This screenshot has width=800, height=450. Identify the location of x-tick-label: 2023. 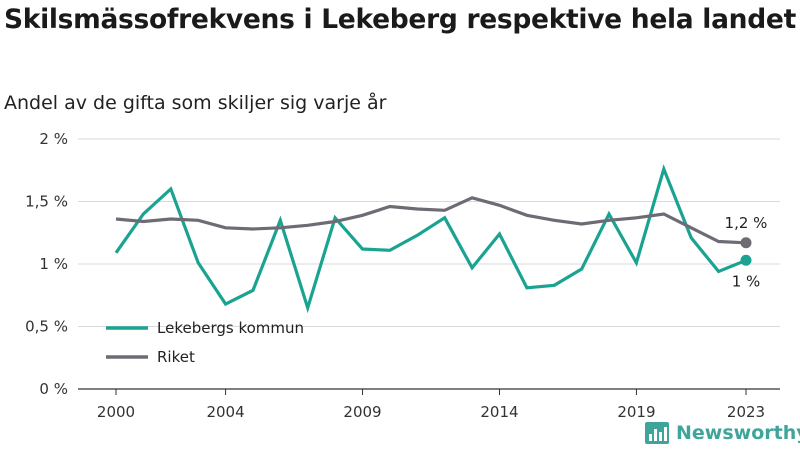
(746, 412).